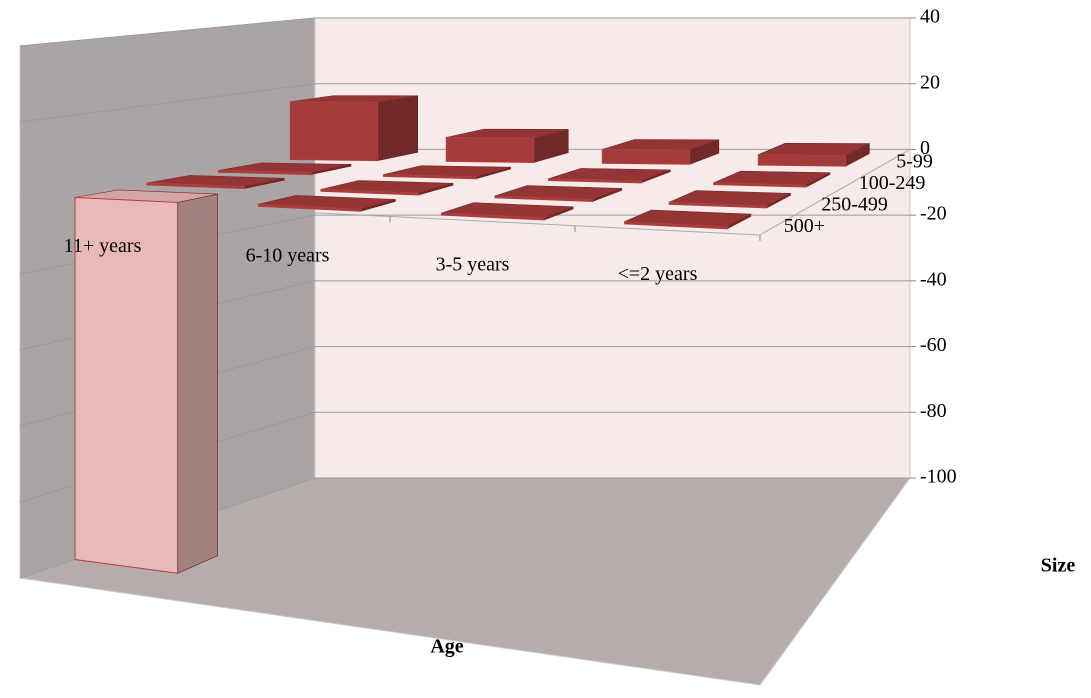 This screenshot has height=698, width=1091. I want to click on legend-label: 5-99, so click(914, 162).